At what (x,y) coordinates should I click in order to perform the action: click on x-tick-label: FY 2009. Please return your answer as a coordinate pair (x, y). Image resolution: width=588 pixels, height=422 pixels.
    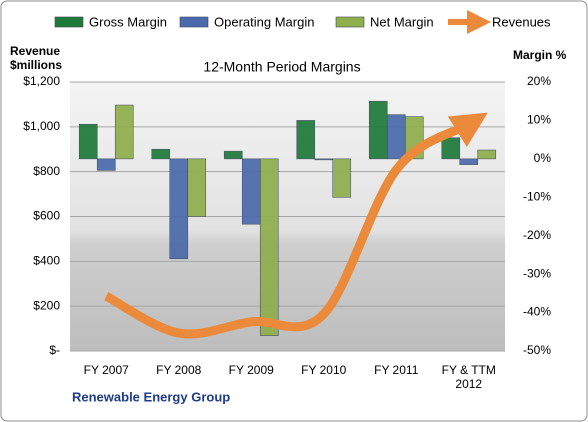
    Looking at the image, I should click on (251, 370).